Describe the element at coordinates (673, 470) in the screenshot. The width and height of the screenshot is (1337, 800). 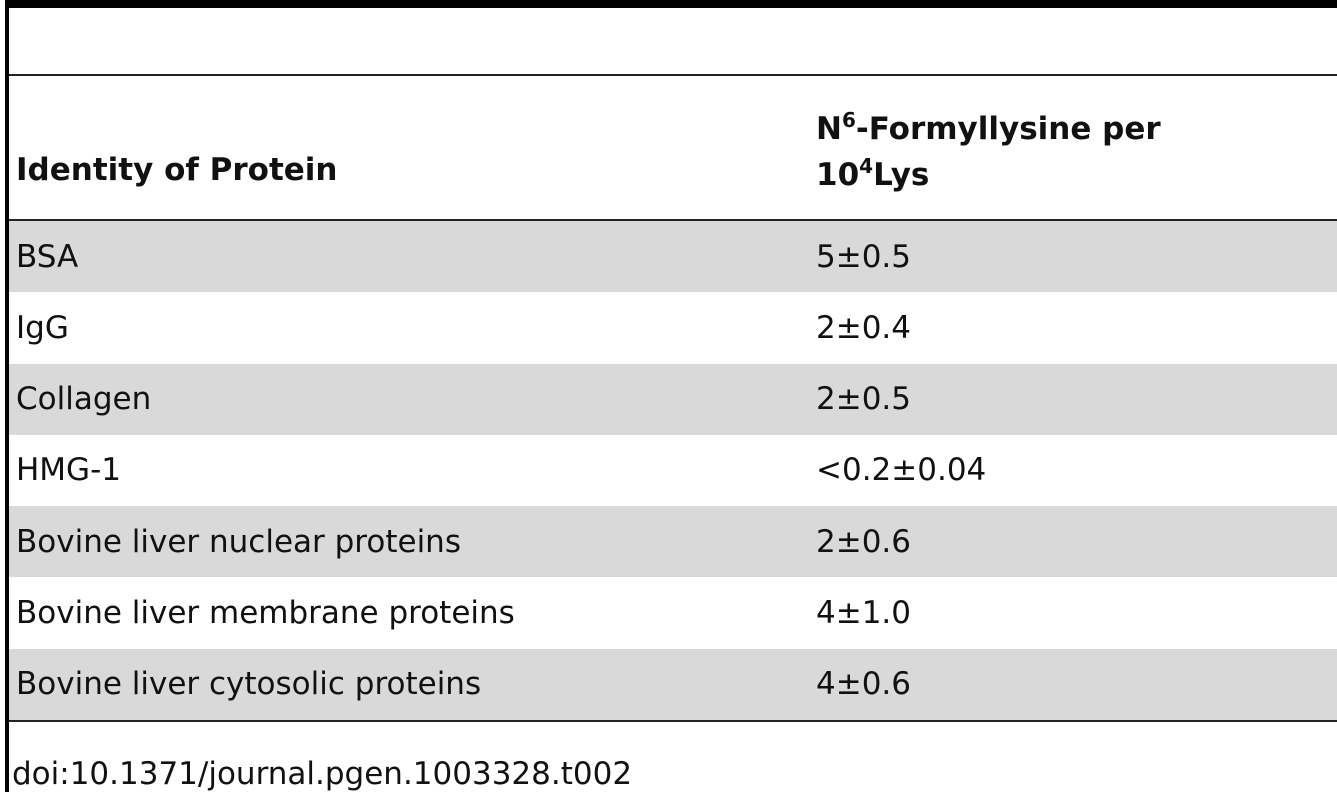
I see `table-row: HMG-1 <0.2±0.04` at that location.